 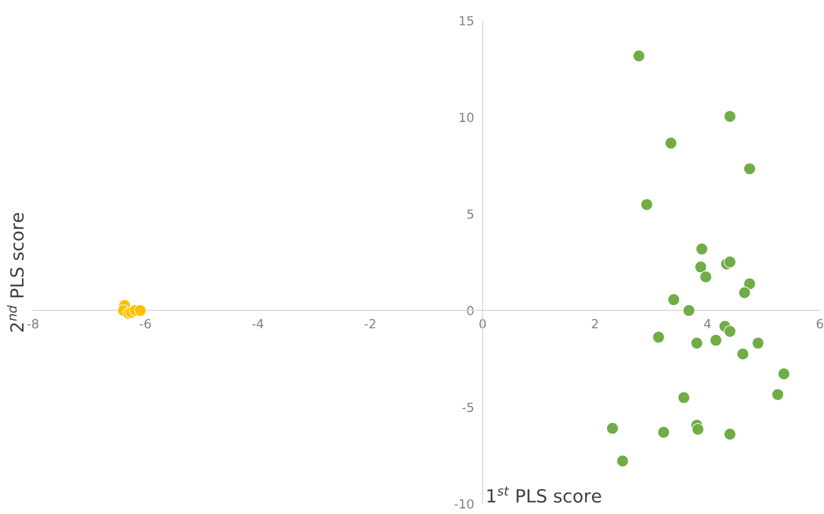 What do you see at coordinates (468, 407) in the screenshot?
I see `y-tick-label: -5` at bounding box center [468, 407].